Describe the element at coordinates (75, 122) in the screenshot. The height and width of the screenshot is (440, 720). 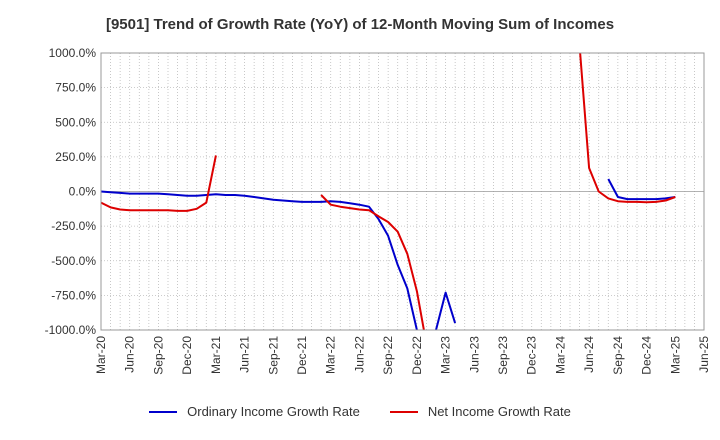
I see `y-tick-label: 500.0%` at that location.